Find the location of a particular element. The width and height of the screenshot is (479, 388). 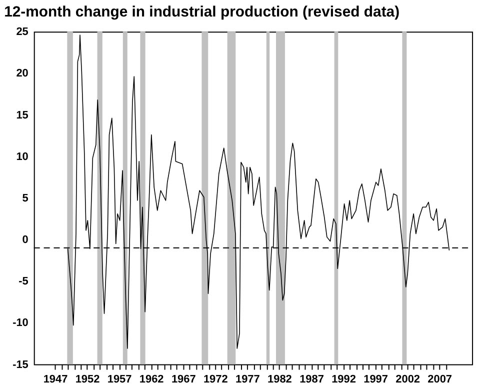

x-tick-label: 1997 is located at coordinates (376, 380).